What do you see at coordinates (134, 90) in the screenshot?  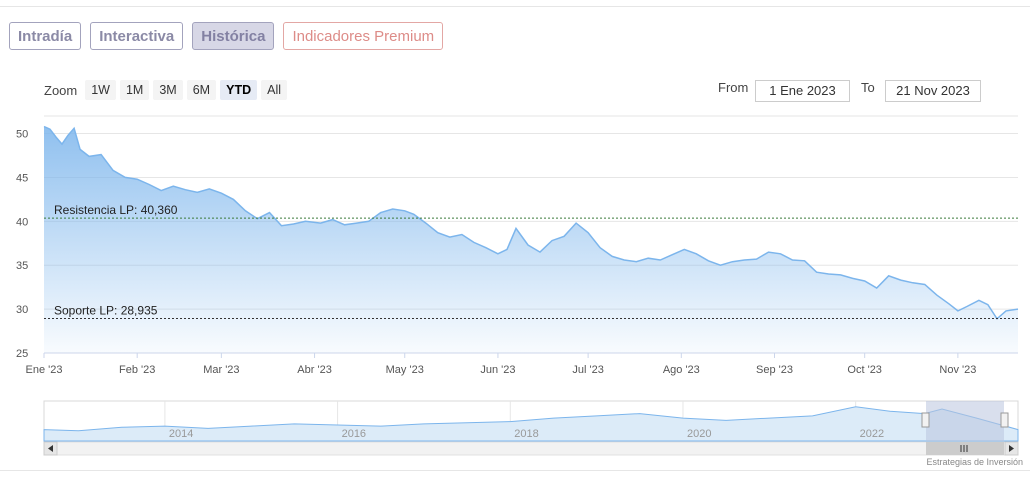 I see `zoom-1m-button: 1M` at bounding box center [134, 90].